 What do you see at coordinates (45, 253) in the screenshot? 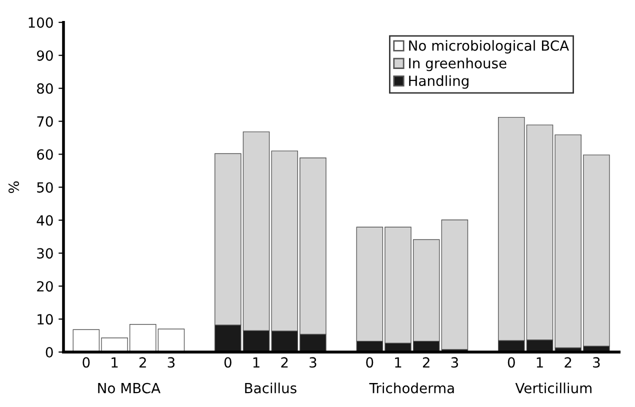
I see `y-tick-label: 30` at bounding box center [45, 253].